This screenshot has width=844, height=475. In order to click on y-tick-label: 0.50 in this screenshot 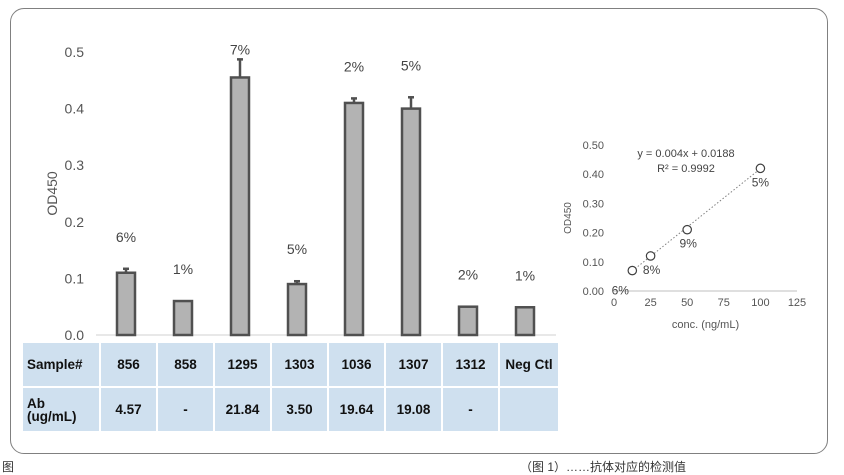, I will do `click(593, 146)`.